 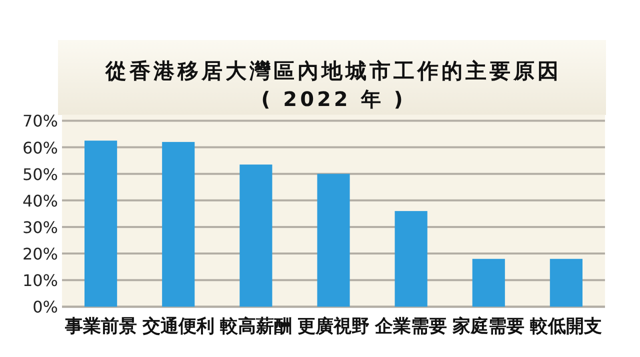 I want to click on x-tick-label: 家庭需要, so click(x=488, y=326).